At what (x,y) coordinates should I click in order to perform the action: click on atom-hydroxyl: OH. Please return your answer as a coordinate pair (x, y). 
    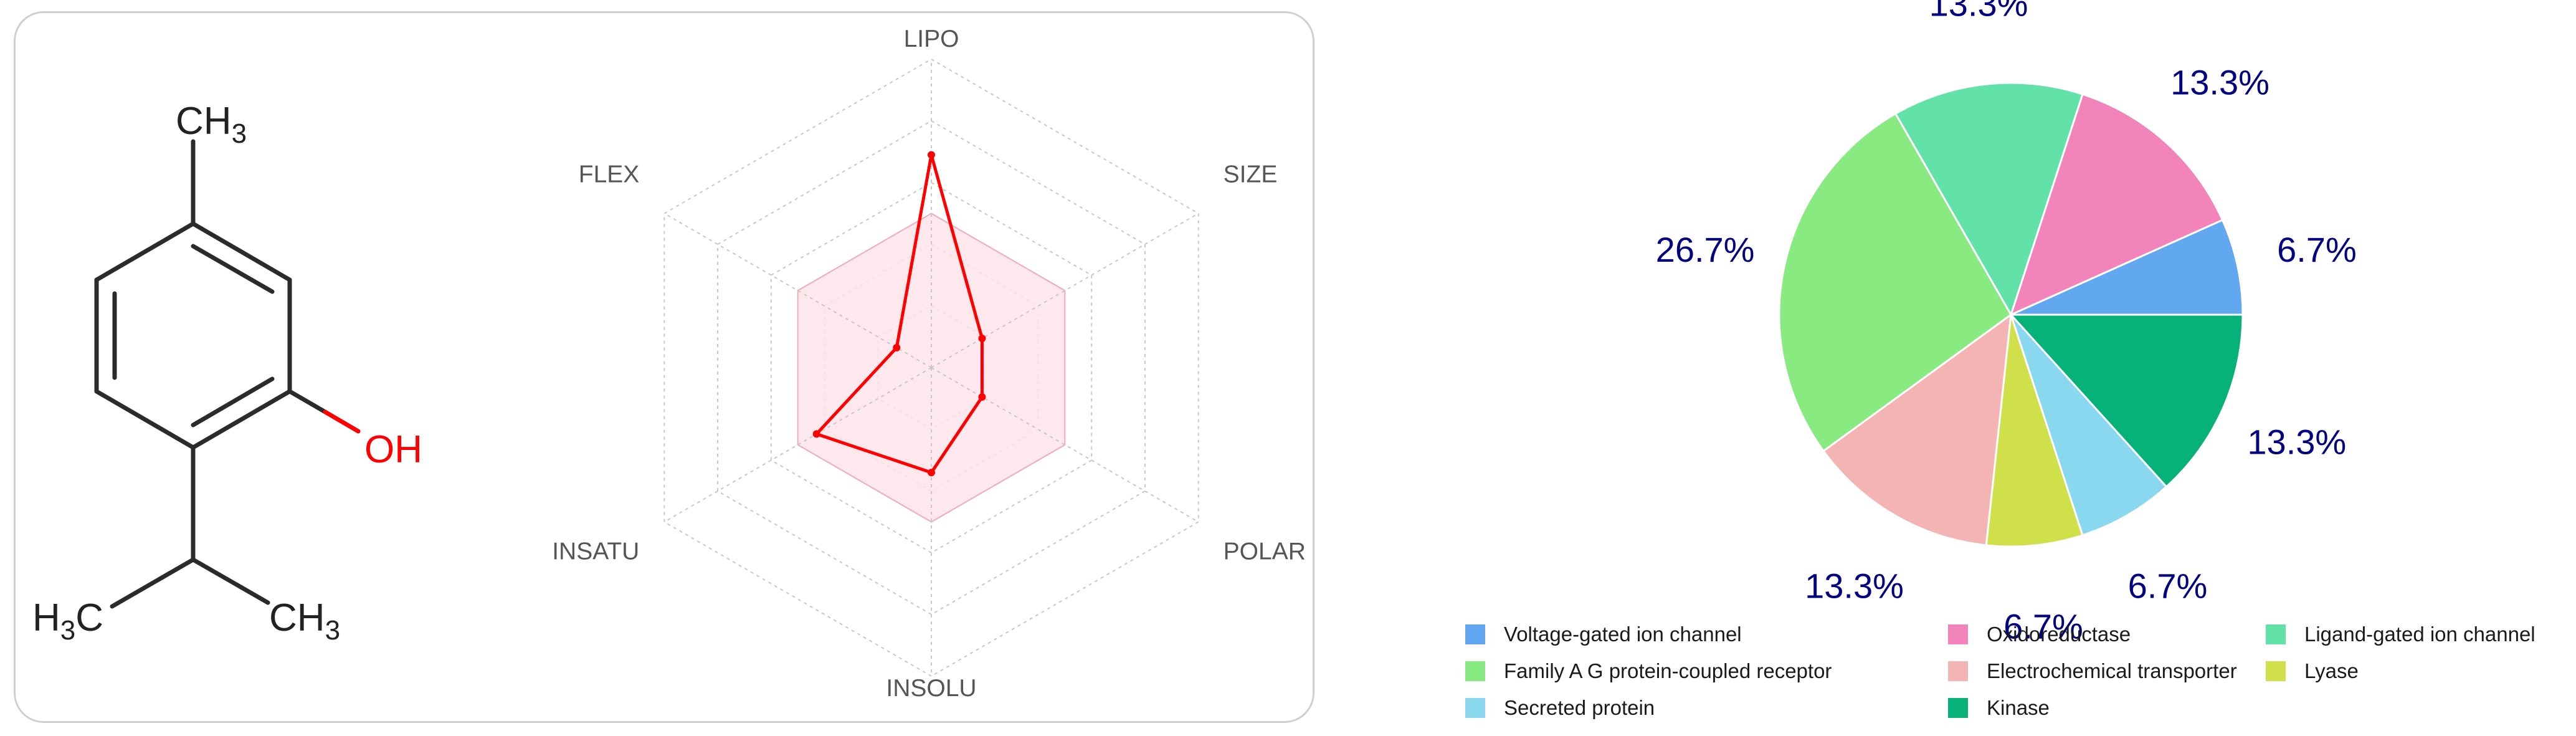
    Looking at the image, I should click on (393, 449).